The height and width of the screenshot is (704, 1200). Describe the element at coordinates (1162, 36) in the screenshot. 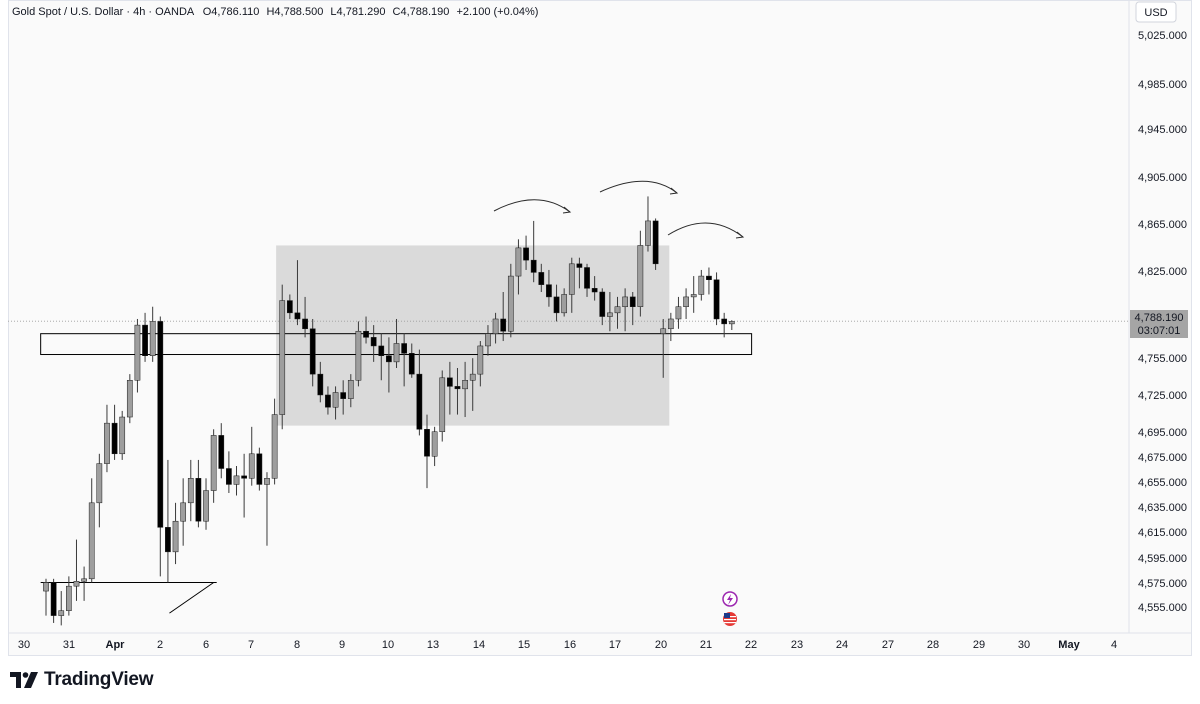

I see `y-tick-label: 5,025.000` at that location.